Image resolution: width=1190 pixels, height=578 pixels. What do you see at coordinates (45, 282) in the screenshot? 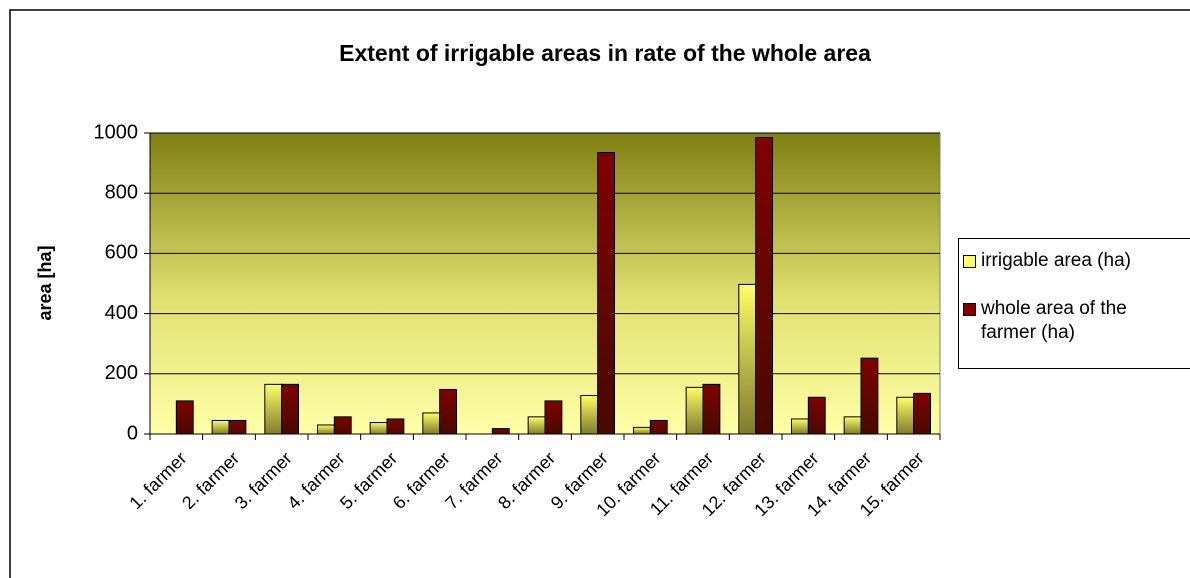
I see `y-axis-title: area [ha]` at bounding box center [45, 282].